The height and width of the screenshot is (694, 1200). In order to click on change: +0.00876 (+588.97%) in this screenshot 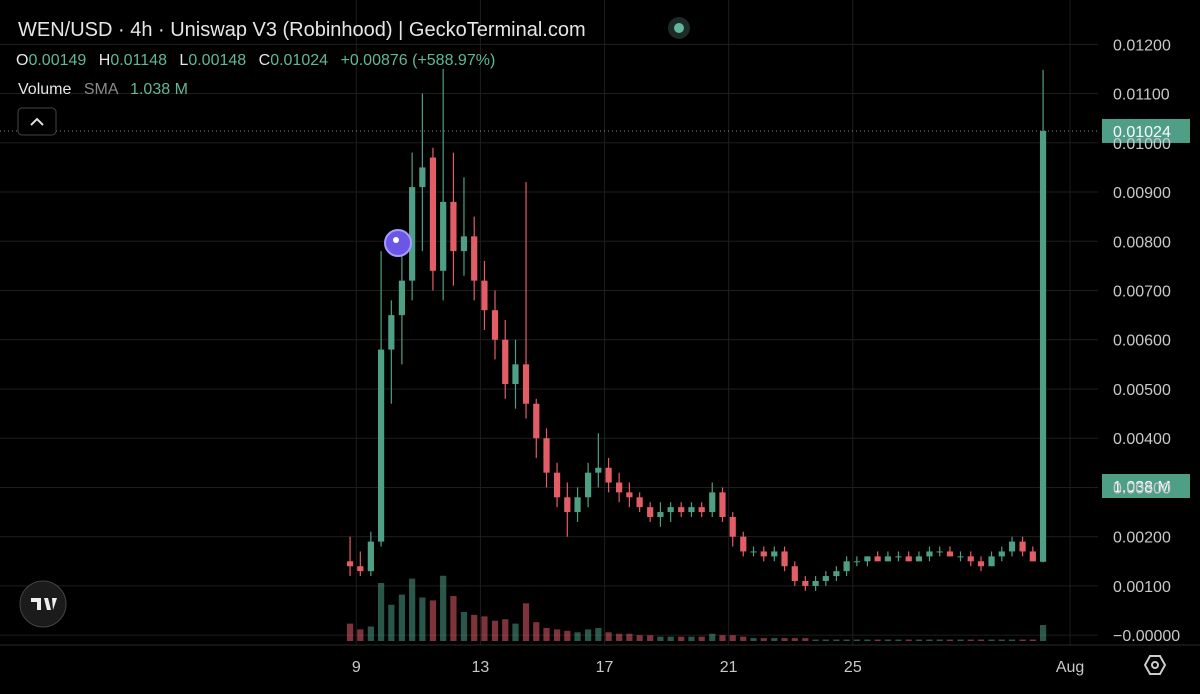, I will do `click(417, 60)`.